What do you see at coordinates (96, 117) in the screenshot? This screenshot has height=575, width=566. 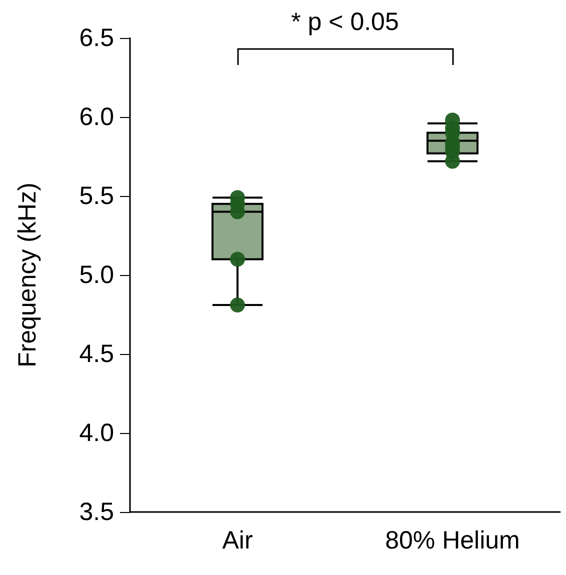 I see `y-tick-label: 6.0` at bounding box center [96, 117].